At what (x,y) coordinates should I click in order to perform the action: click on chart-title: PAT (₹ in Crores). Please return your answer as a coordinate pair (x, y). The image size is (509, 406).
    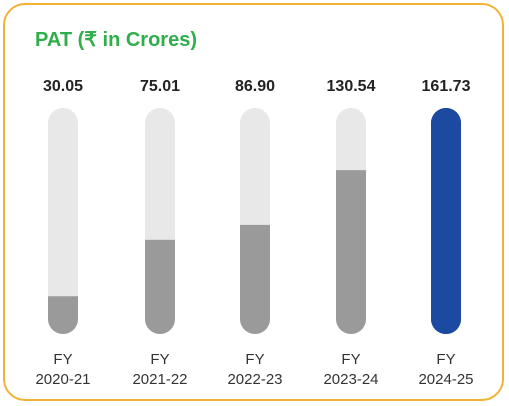
    Looking at the image, I should click on (116, 40).